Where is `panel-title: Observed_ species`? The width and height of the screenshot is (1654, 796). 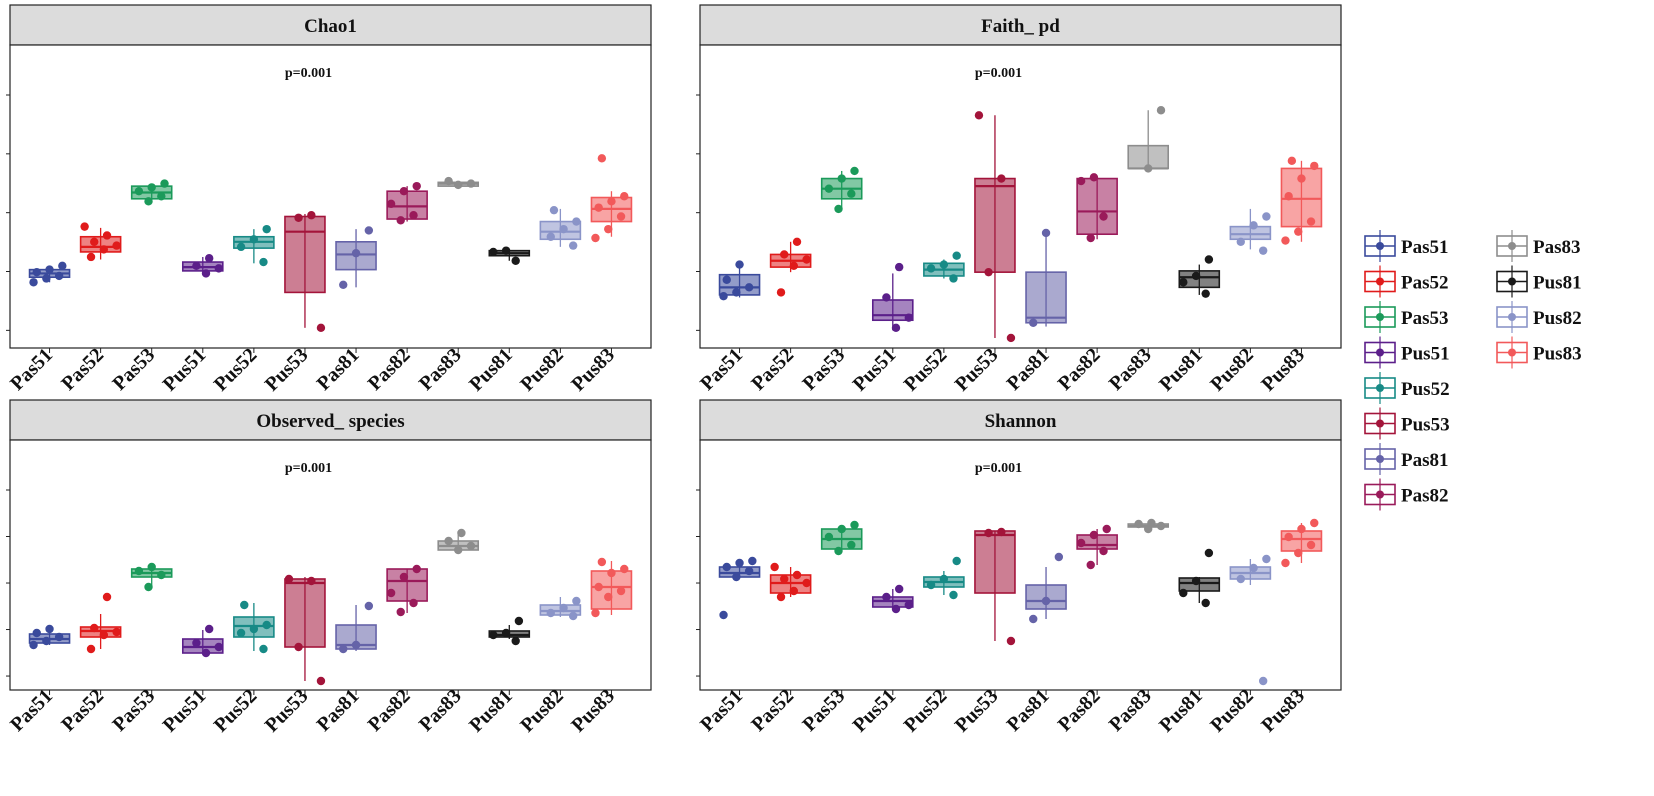
panel-title: Observed_ species is located at coordinates (330, 421).